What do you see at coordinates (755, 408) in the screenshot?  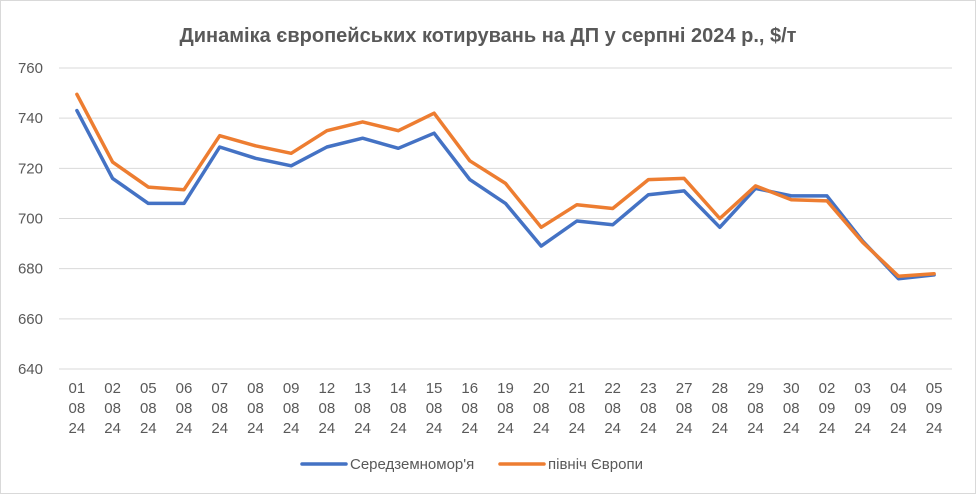 I see `x-tick-label: 29 08 24` at bounding box center [755, 408].